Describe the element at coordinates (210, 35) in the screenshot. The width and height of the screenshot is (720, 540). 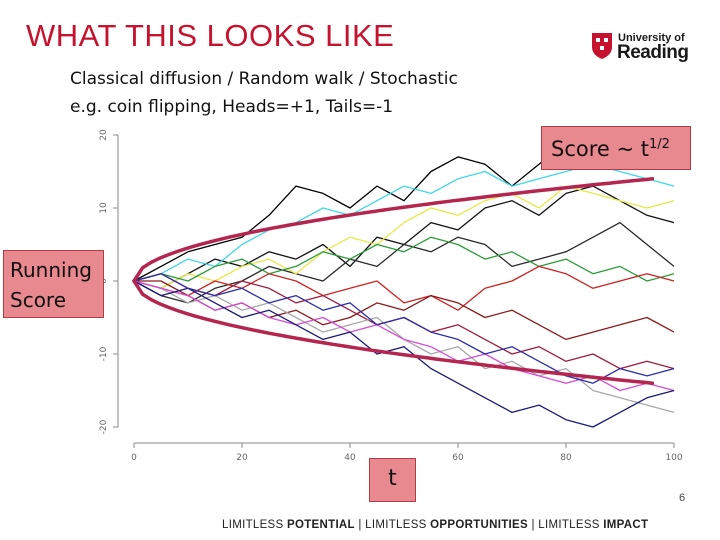
I see `slide-title: WHAT THIS LOOKS LIKE` at that location.